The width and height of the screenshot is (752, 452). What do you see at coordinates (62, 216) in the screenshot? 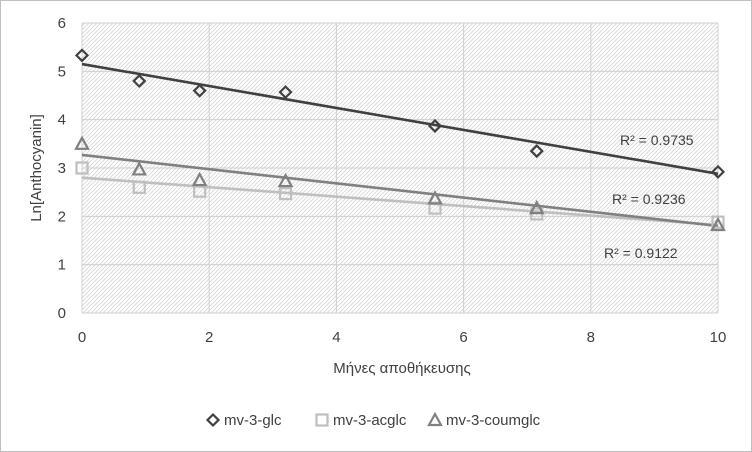
I see `y-tick-label: 2` at bounding box center [62, 216].